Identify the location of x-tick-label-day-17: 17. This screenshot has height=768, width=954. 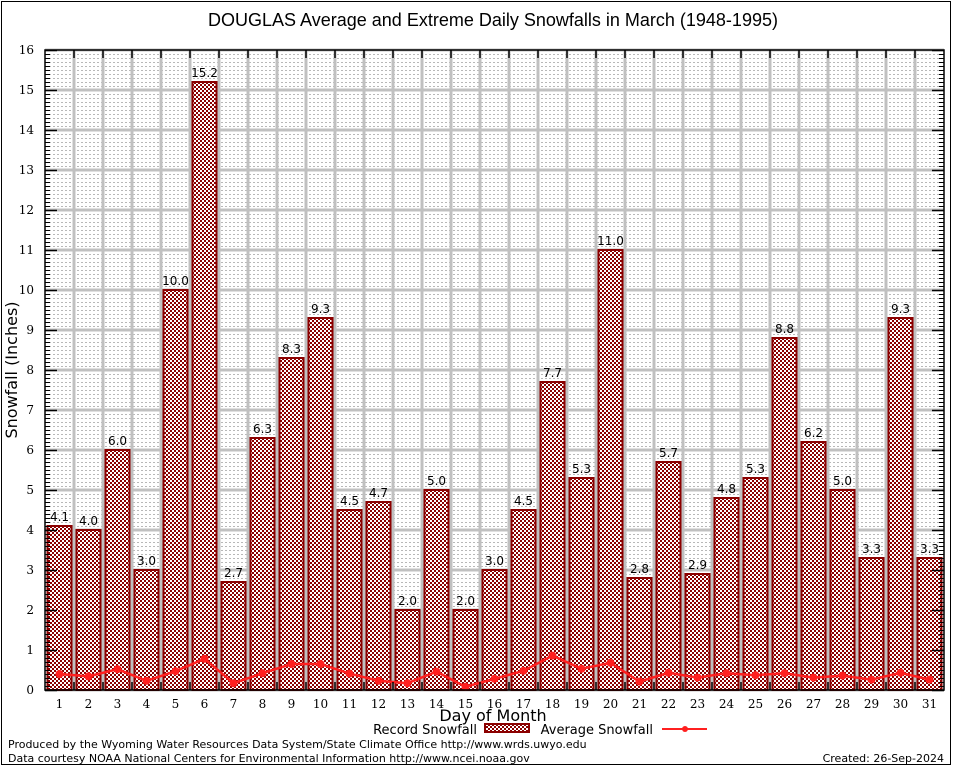
(523, 704).